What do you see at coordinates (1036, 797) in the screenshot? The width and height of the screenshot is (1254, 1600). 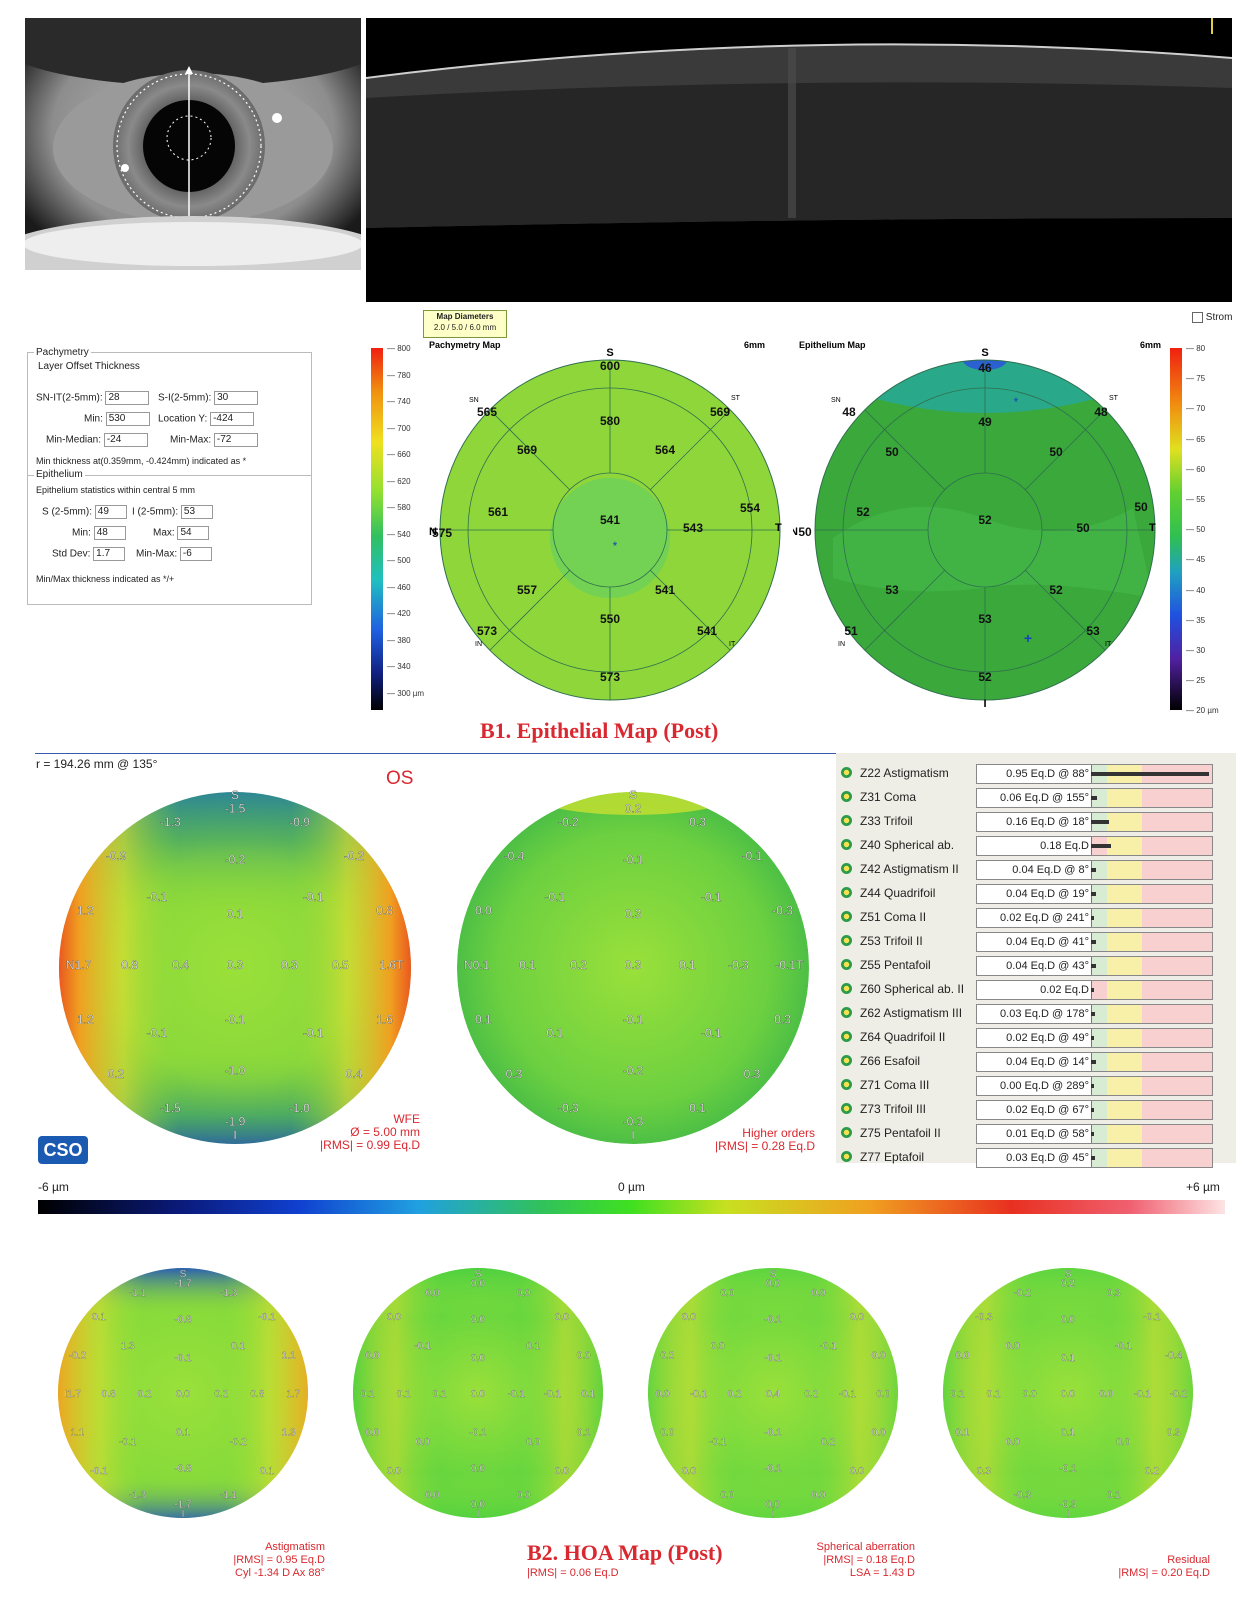 I see `zernike-row: Z31 Coma 0.06 Eq.D @ 155°` at bounding box center [1036, 797].